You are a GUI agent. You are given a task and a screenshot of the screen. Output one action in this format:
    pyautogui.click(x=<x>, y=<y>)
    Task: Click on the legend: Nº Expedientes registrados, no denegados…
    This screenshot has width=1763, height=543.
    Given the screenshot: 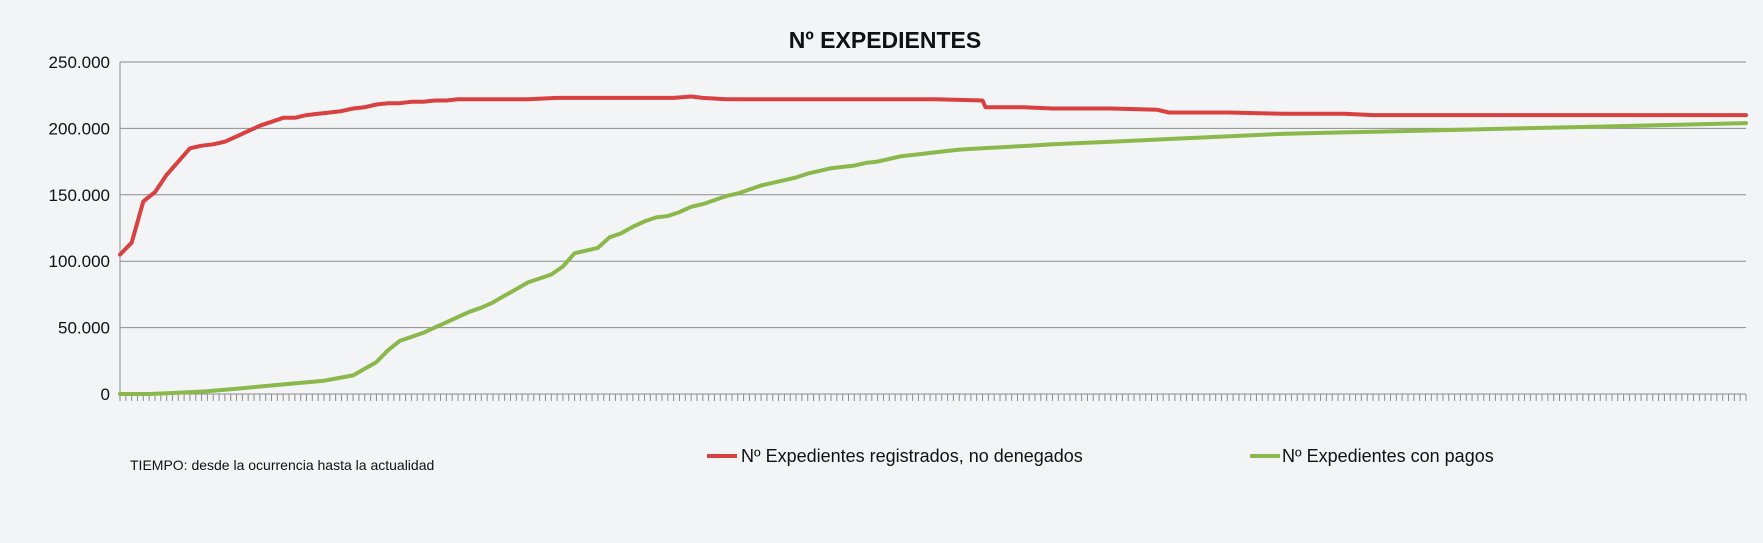 What is the action you would take?
    pyautogui.click(x=1100, y=456)
    